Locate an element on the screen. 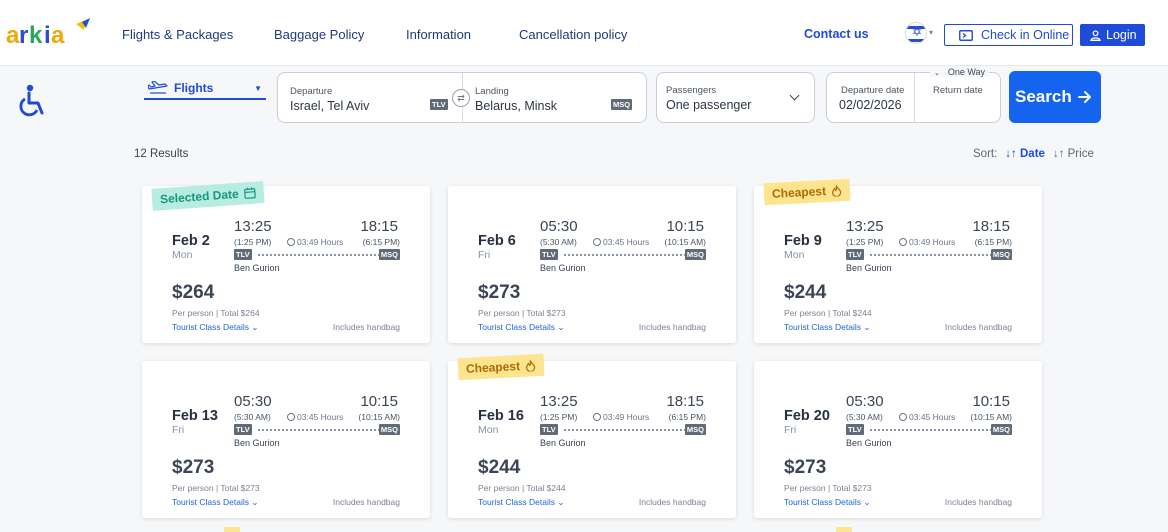 The width and height of the screenshot is (1168, 532). flight-date: Feb 20 is located at coordinates (807, 416).